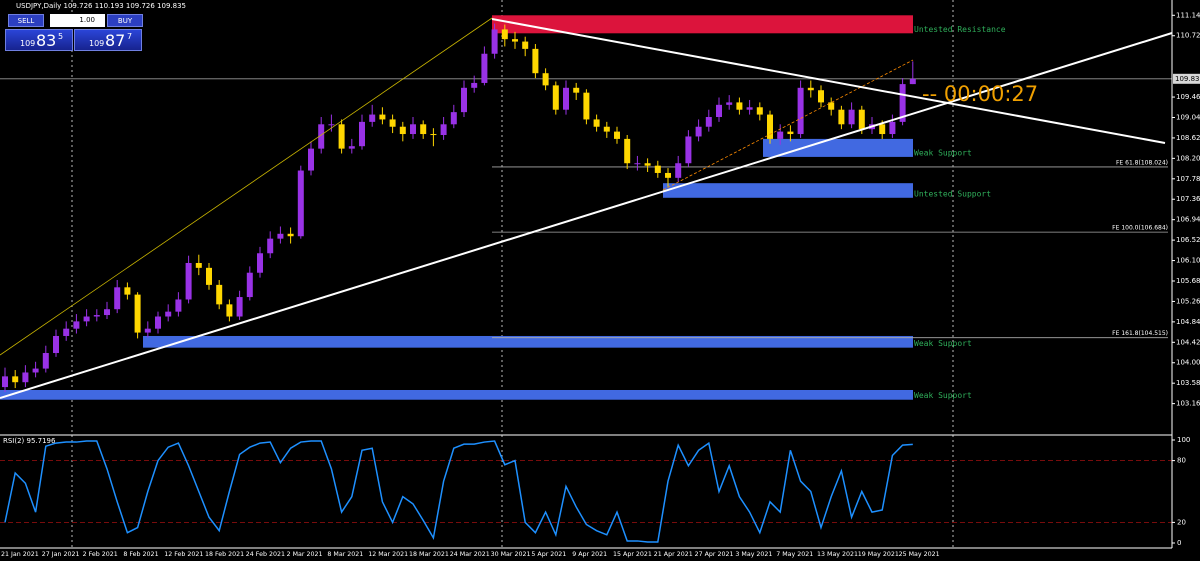 The height and width of the screenshot is (561, 1200). What do you see at coordinates (77, 20) in the screenshot?
I see `lot-size-input: 1.00` at bounding box center [77, 20].